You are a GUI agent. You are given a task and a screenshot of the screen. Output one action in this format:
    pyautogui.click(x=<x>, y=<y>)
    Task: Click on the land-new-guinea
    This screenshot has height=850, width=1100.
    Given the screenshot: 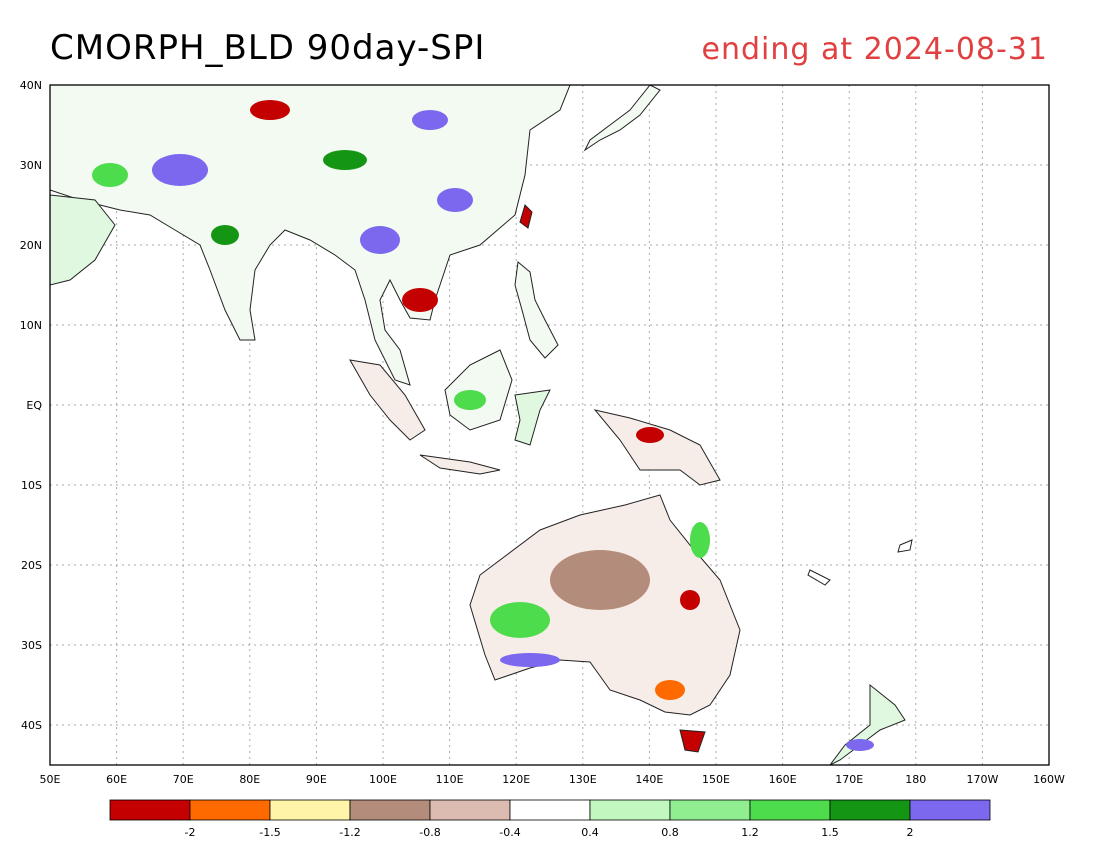 What is the action you would take?
    pyautogui.click(x=657, y=447)
    